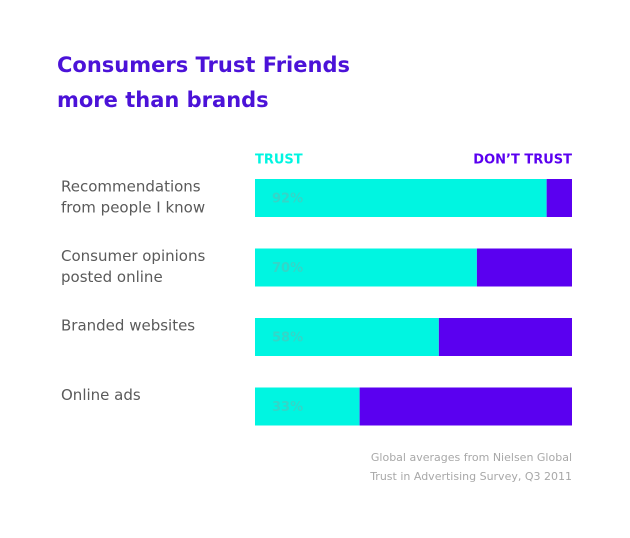 This screenshot has height=538, width=630. What do you see at coordinates (101, 395) in the screenshot?
I see `category-label: Online ads` at bounding box center [101, 395].